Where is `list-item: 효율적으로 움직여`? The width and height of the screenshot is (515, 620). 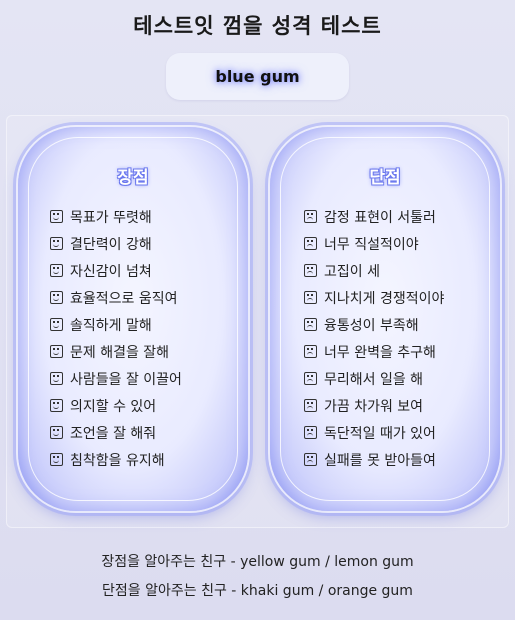 list-item: 효율적으로 움직여 is located at coordinates (116, 297).